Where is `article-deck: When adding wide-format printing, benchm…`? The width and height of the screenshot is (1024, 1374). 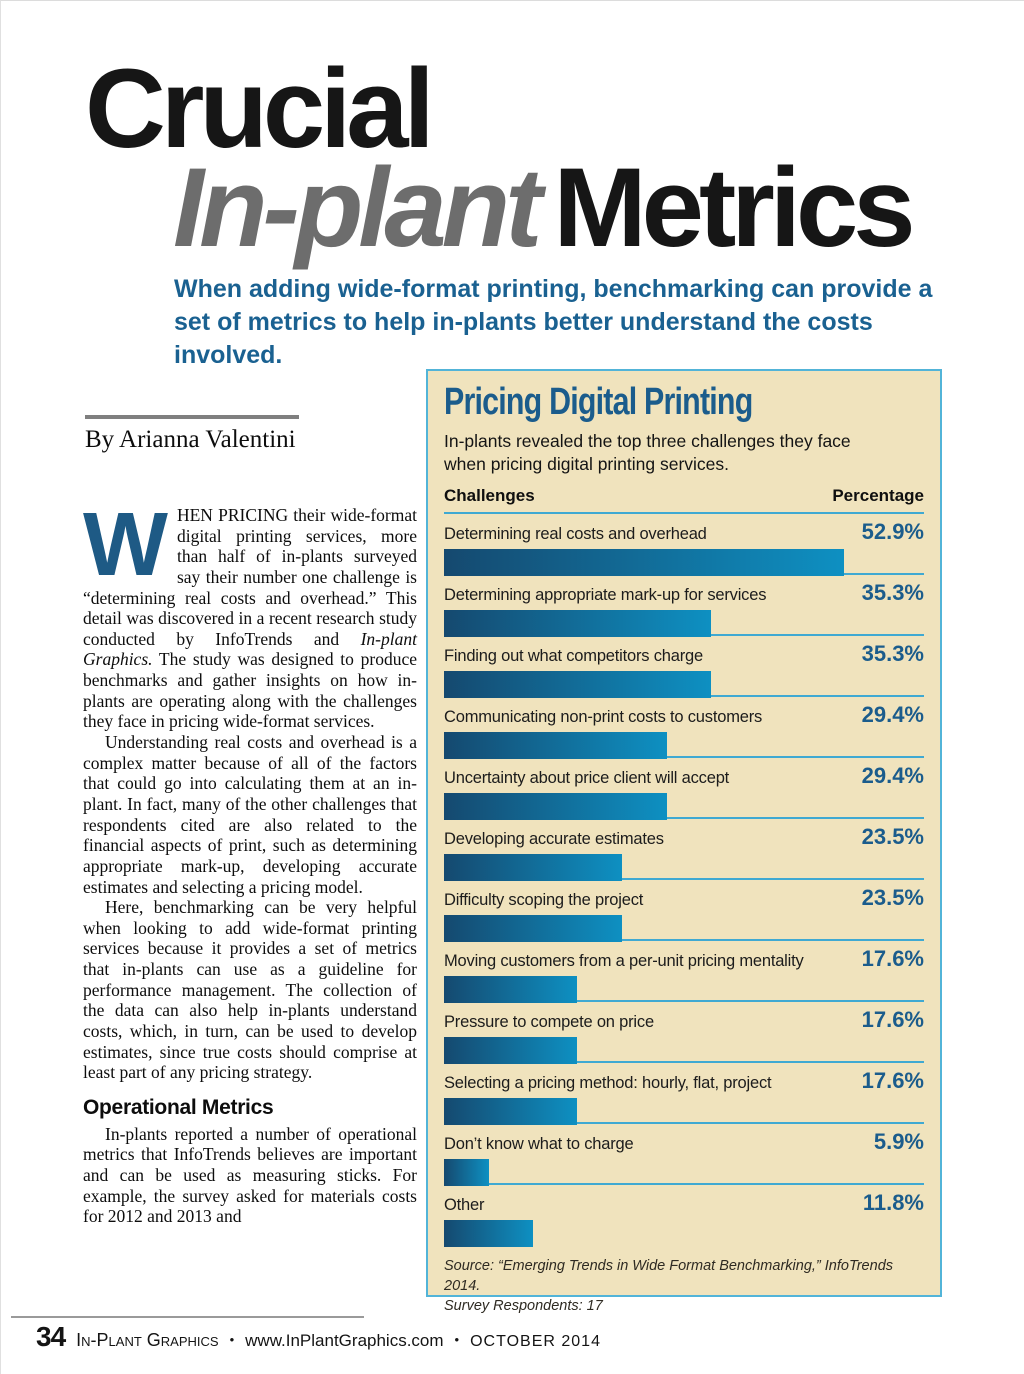
article-deck: When adding wide-format printing, benchm… is located at coordinates (553, 322).